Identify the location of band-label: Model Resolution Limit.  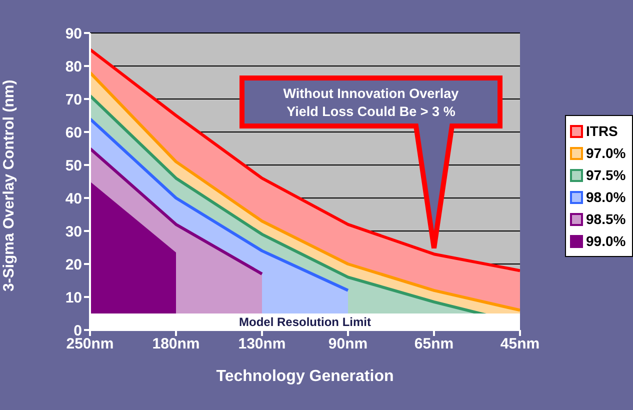
(305, 322).